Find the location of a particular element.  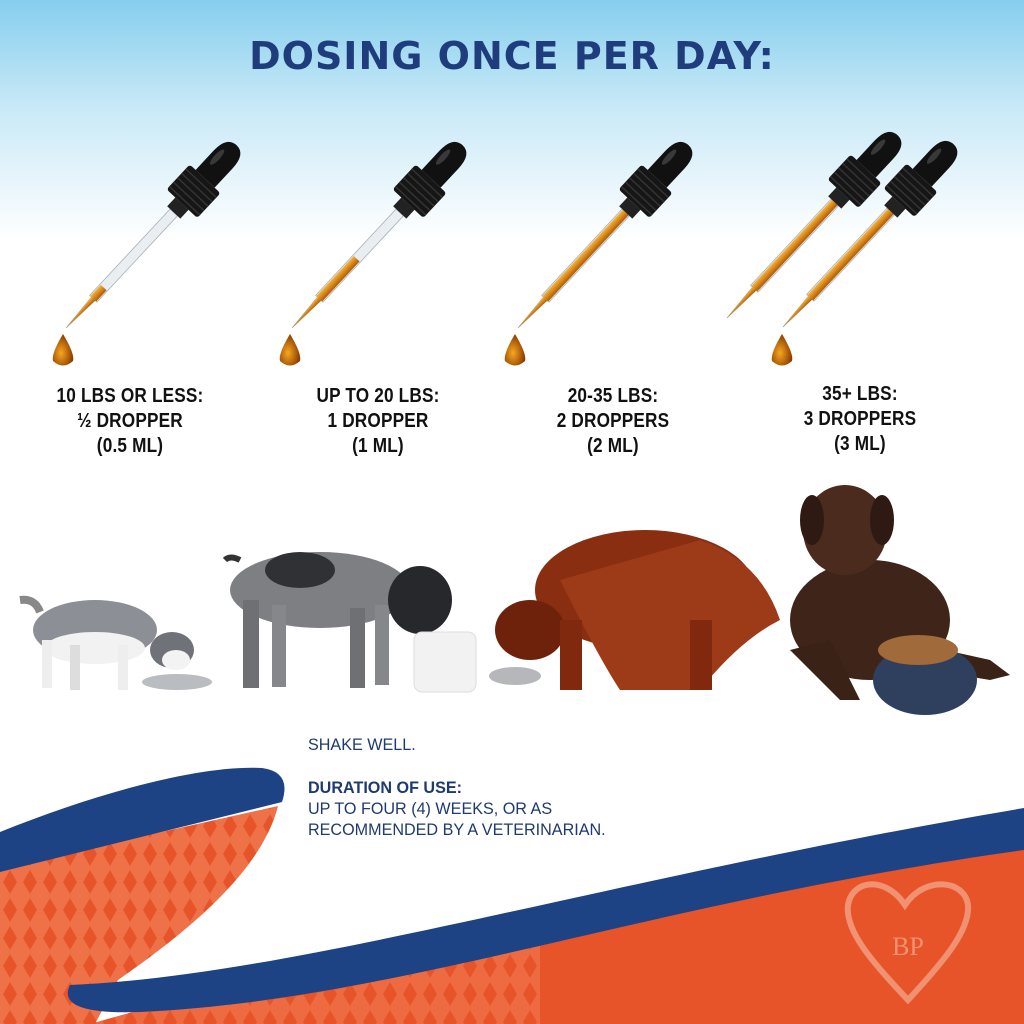

page-title: DOSING ONCE PER DAY: is located at coordinates (512, 56).